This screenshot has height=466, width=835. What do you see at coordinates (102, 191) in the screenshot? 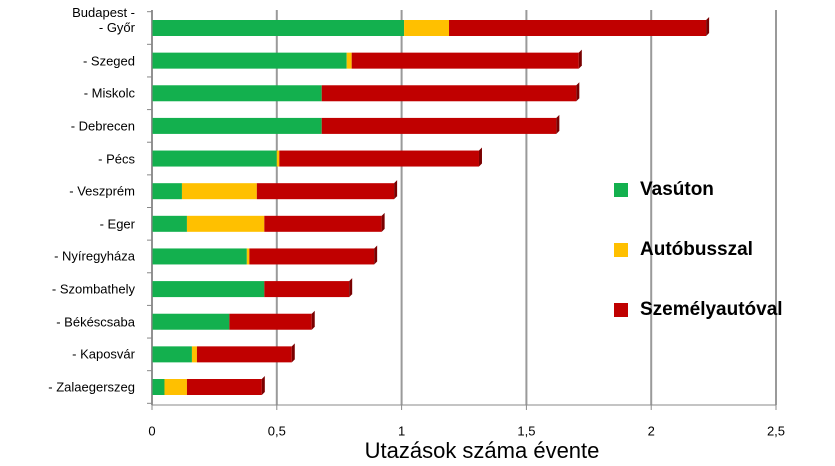
I see `y-tick-label: - Veszprém` at bounding box center [102, 191].